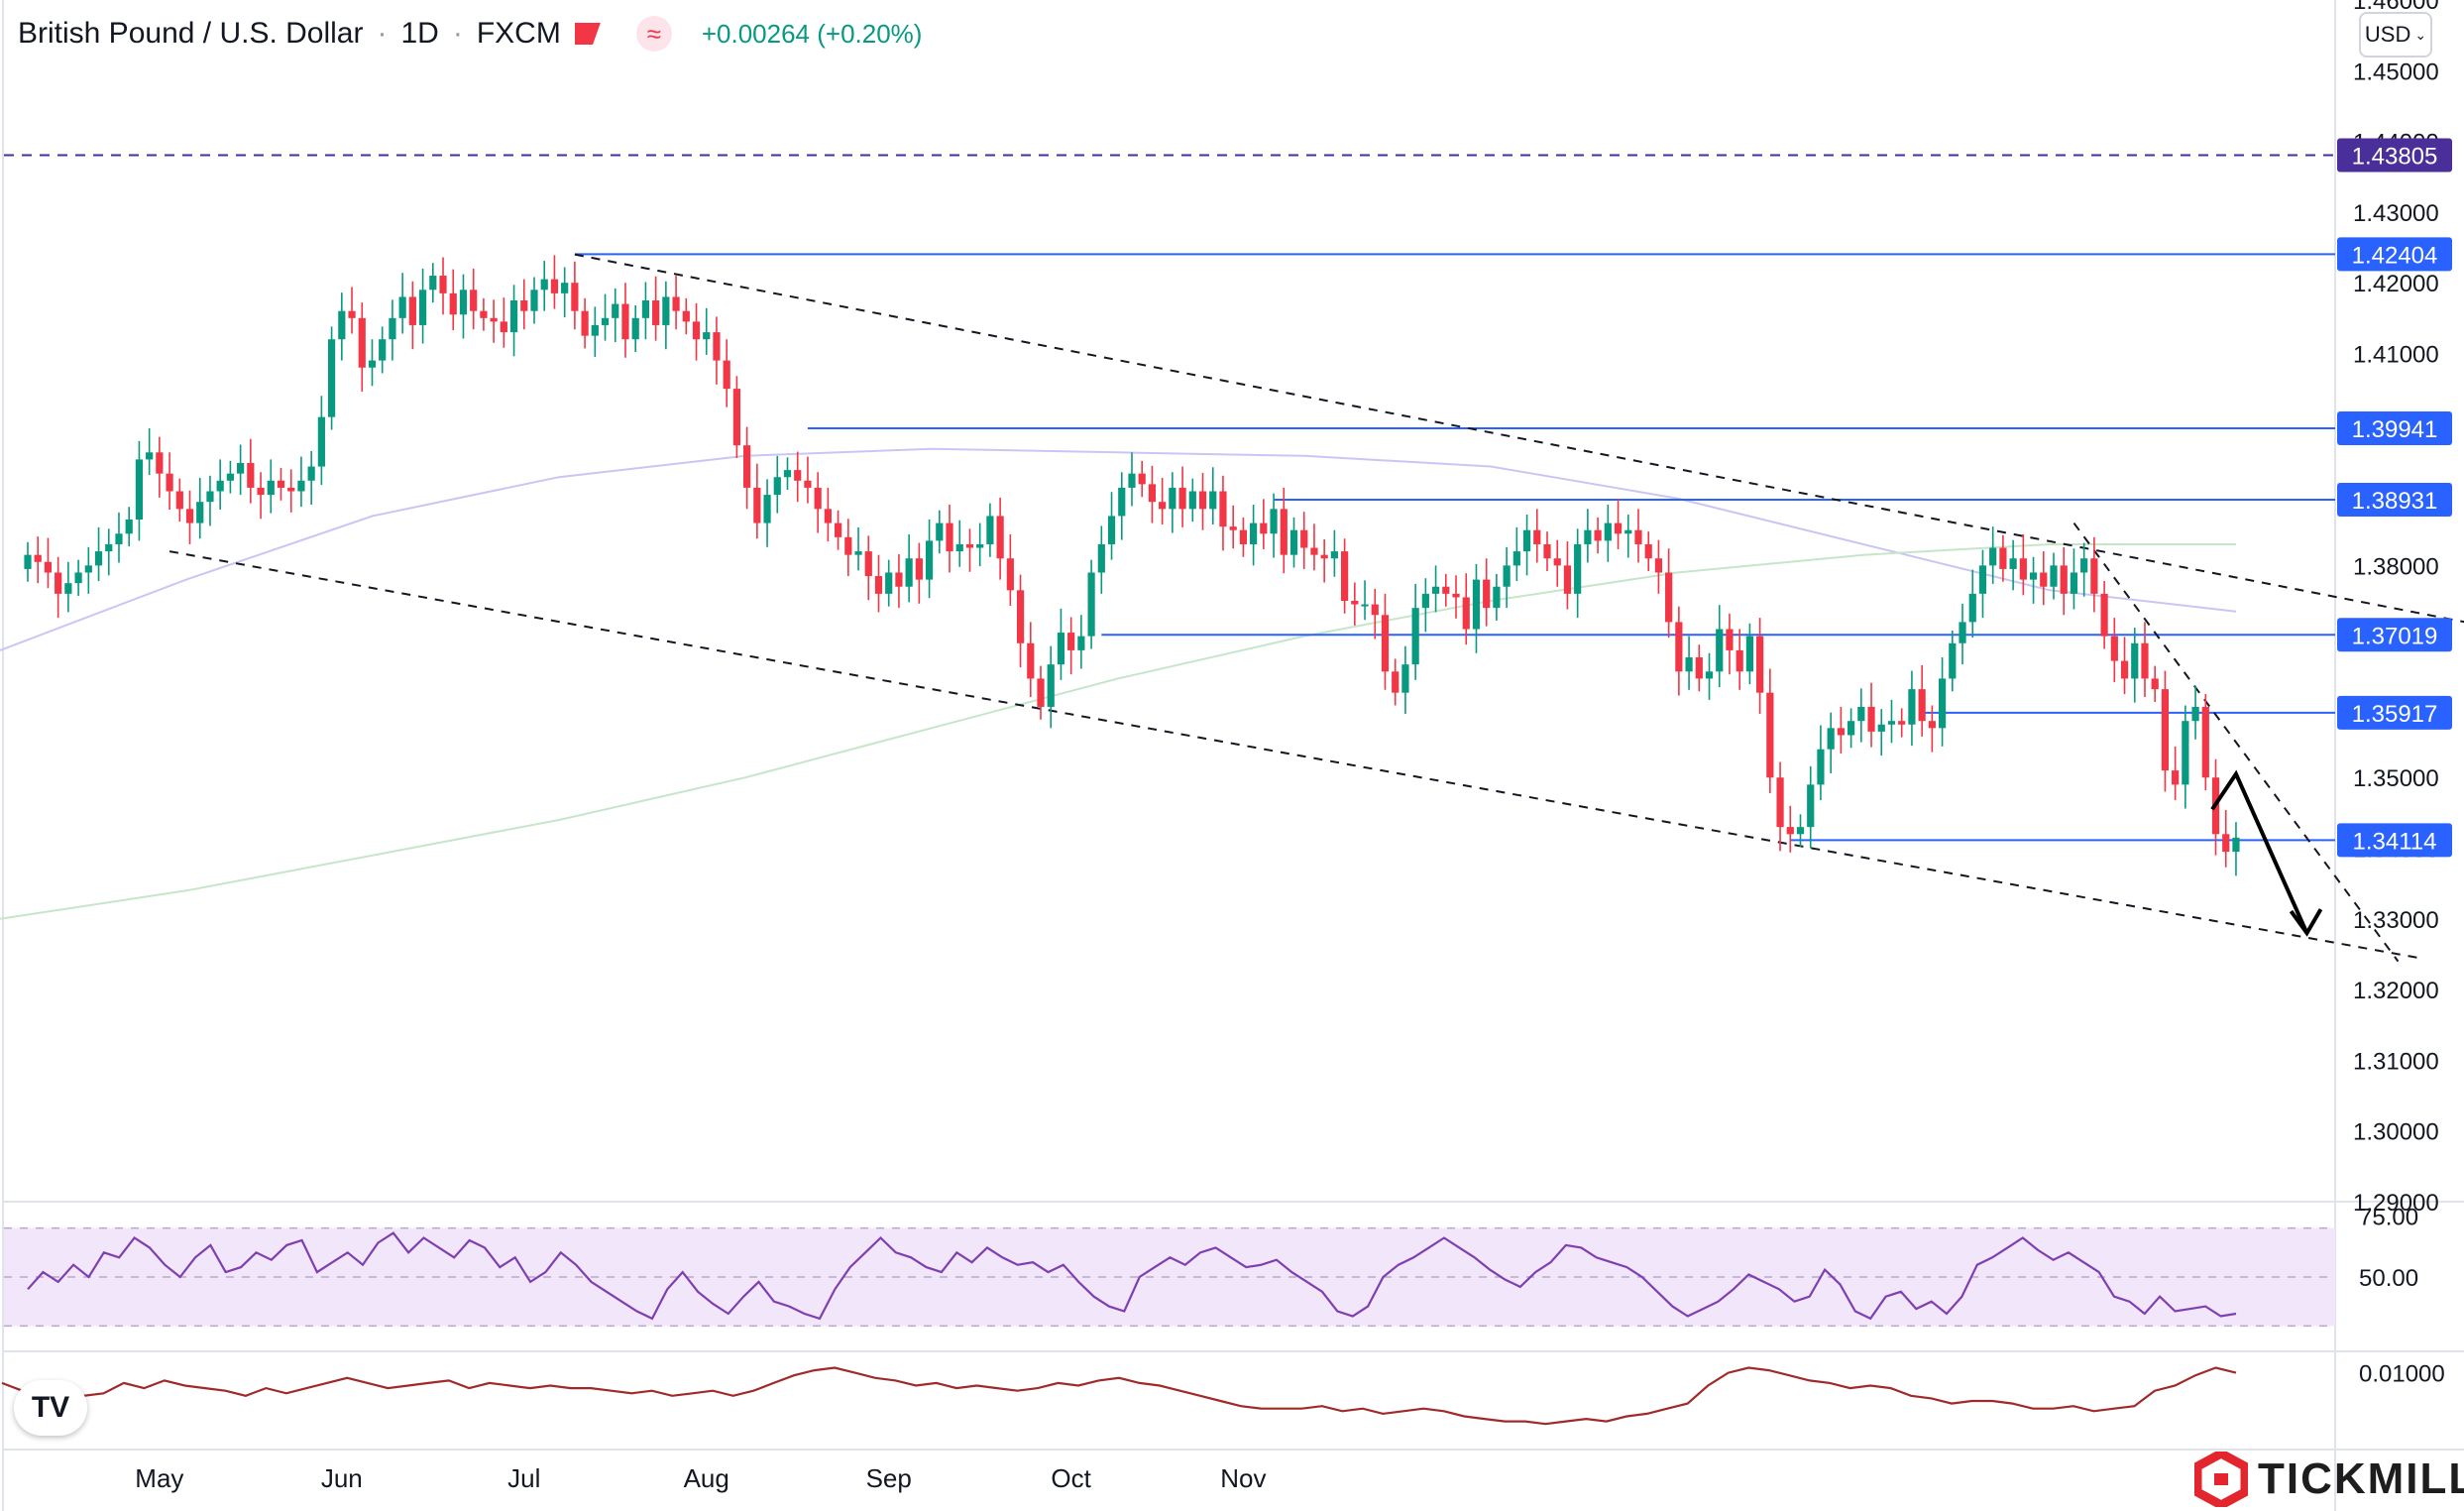 The image size is (2464, 1511). What do you see at coordinates (2395, 255) in the screenshot?
I see `level-label: 1.42404` at bounding box center [2395, 255].